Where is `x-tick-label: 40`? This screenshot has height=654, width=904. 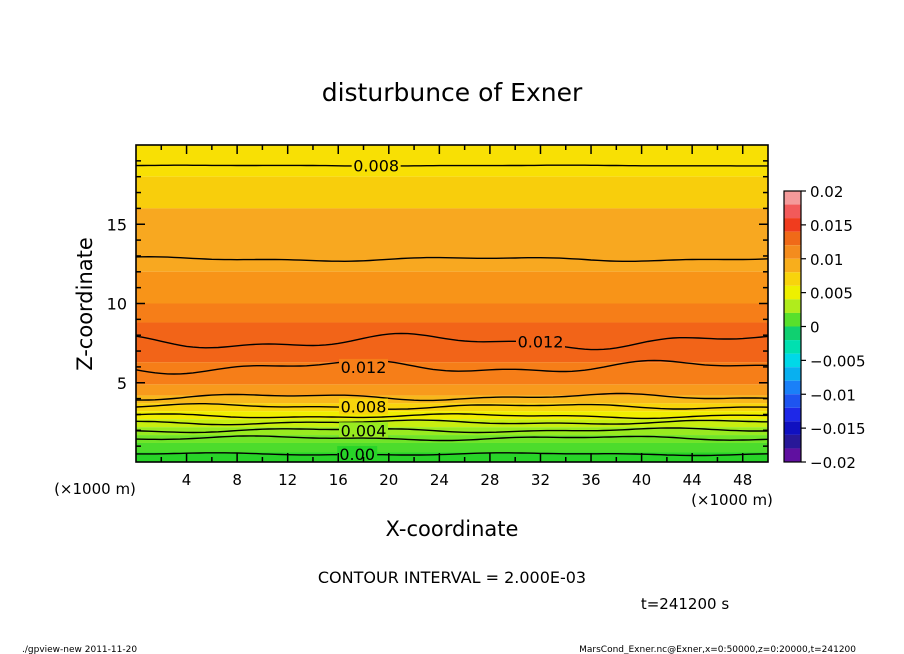 x-tick-label: 40 is located at coordinates (641, 480).